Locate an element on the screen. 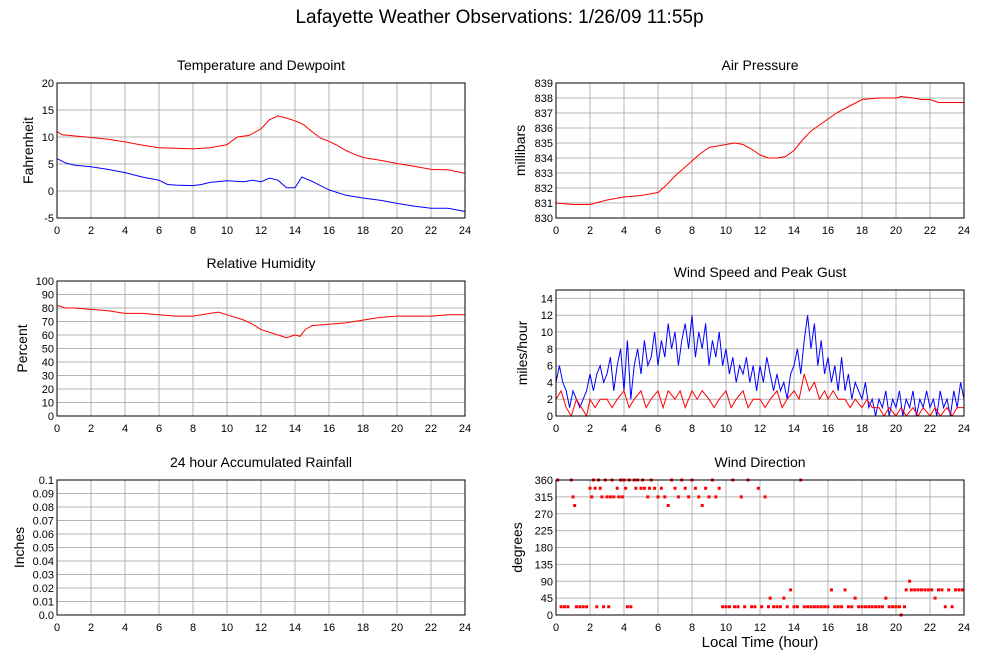 The width and height of the screenshot is (999, 659). y-tick-label: 5 is located at coordinates (51, 165).